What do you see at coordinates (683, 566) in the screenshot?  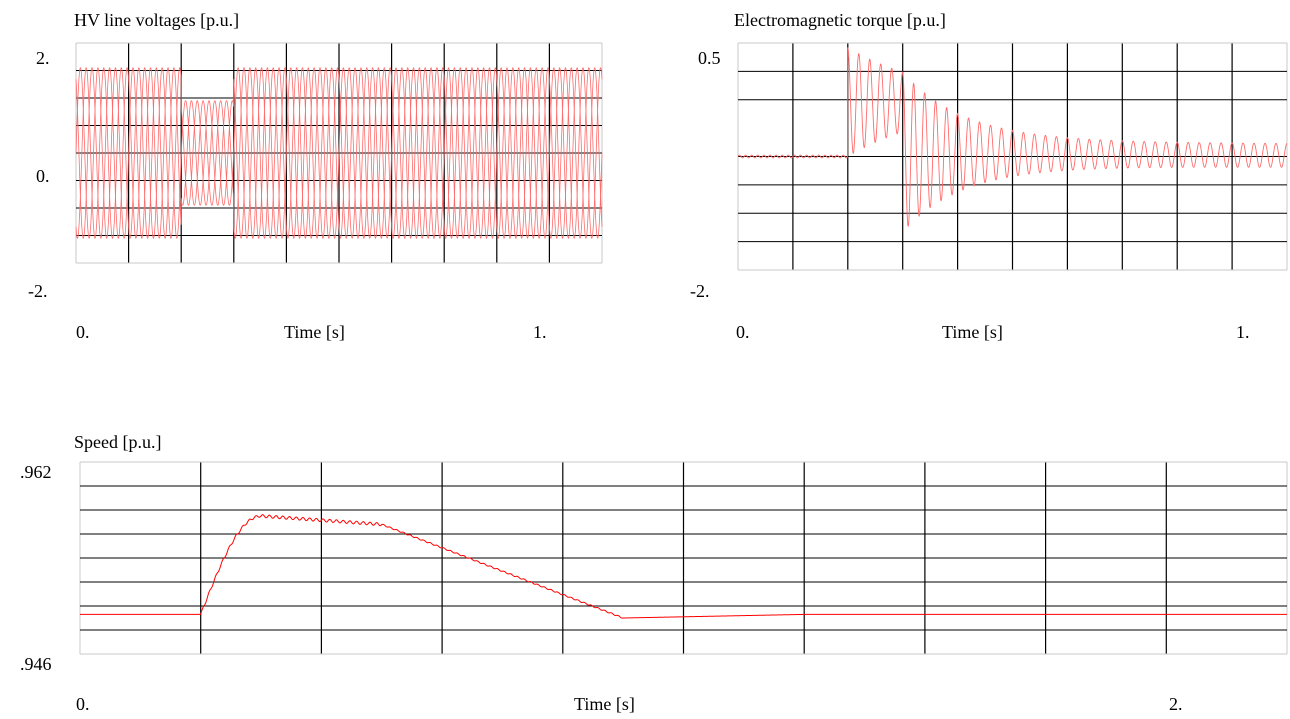 I see `chart3-series-speed` at bounding box center [683, 566].